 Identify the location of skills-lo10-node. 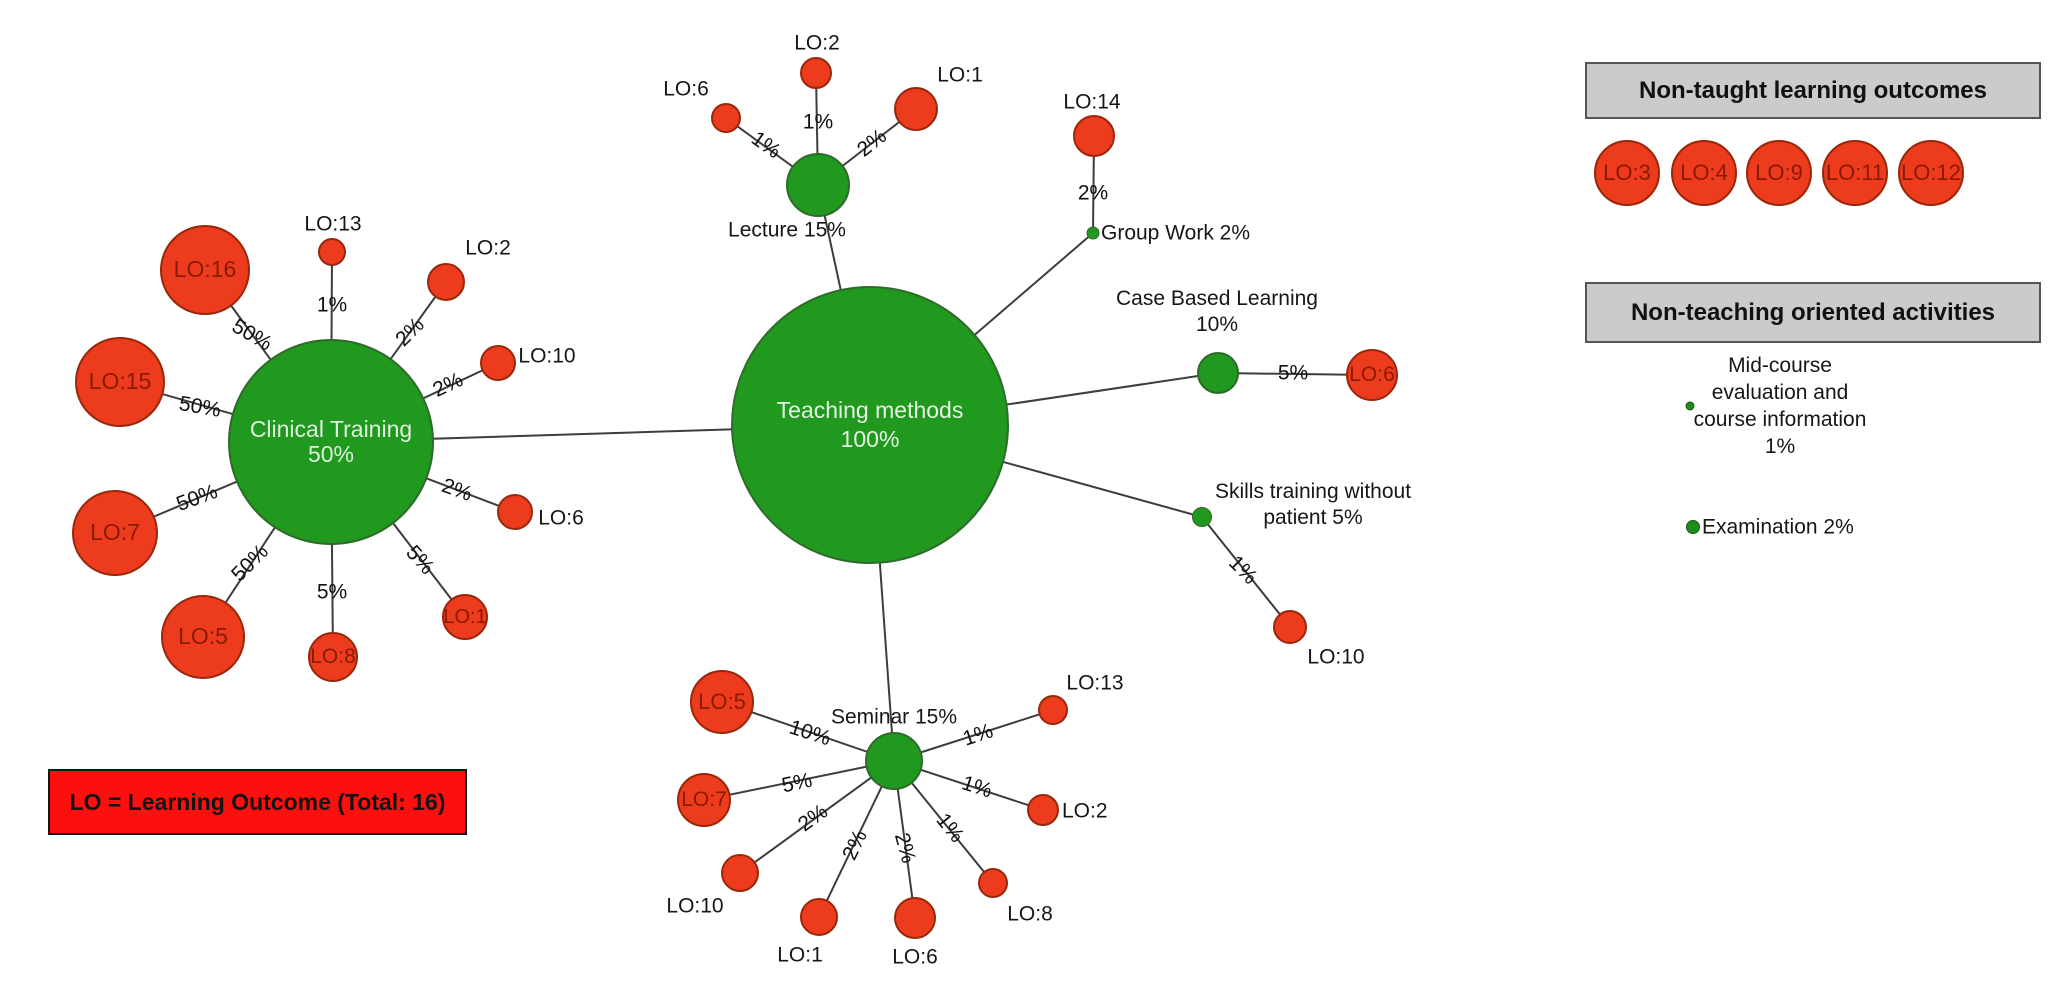
(1290, 627).